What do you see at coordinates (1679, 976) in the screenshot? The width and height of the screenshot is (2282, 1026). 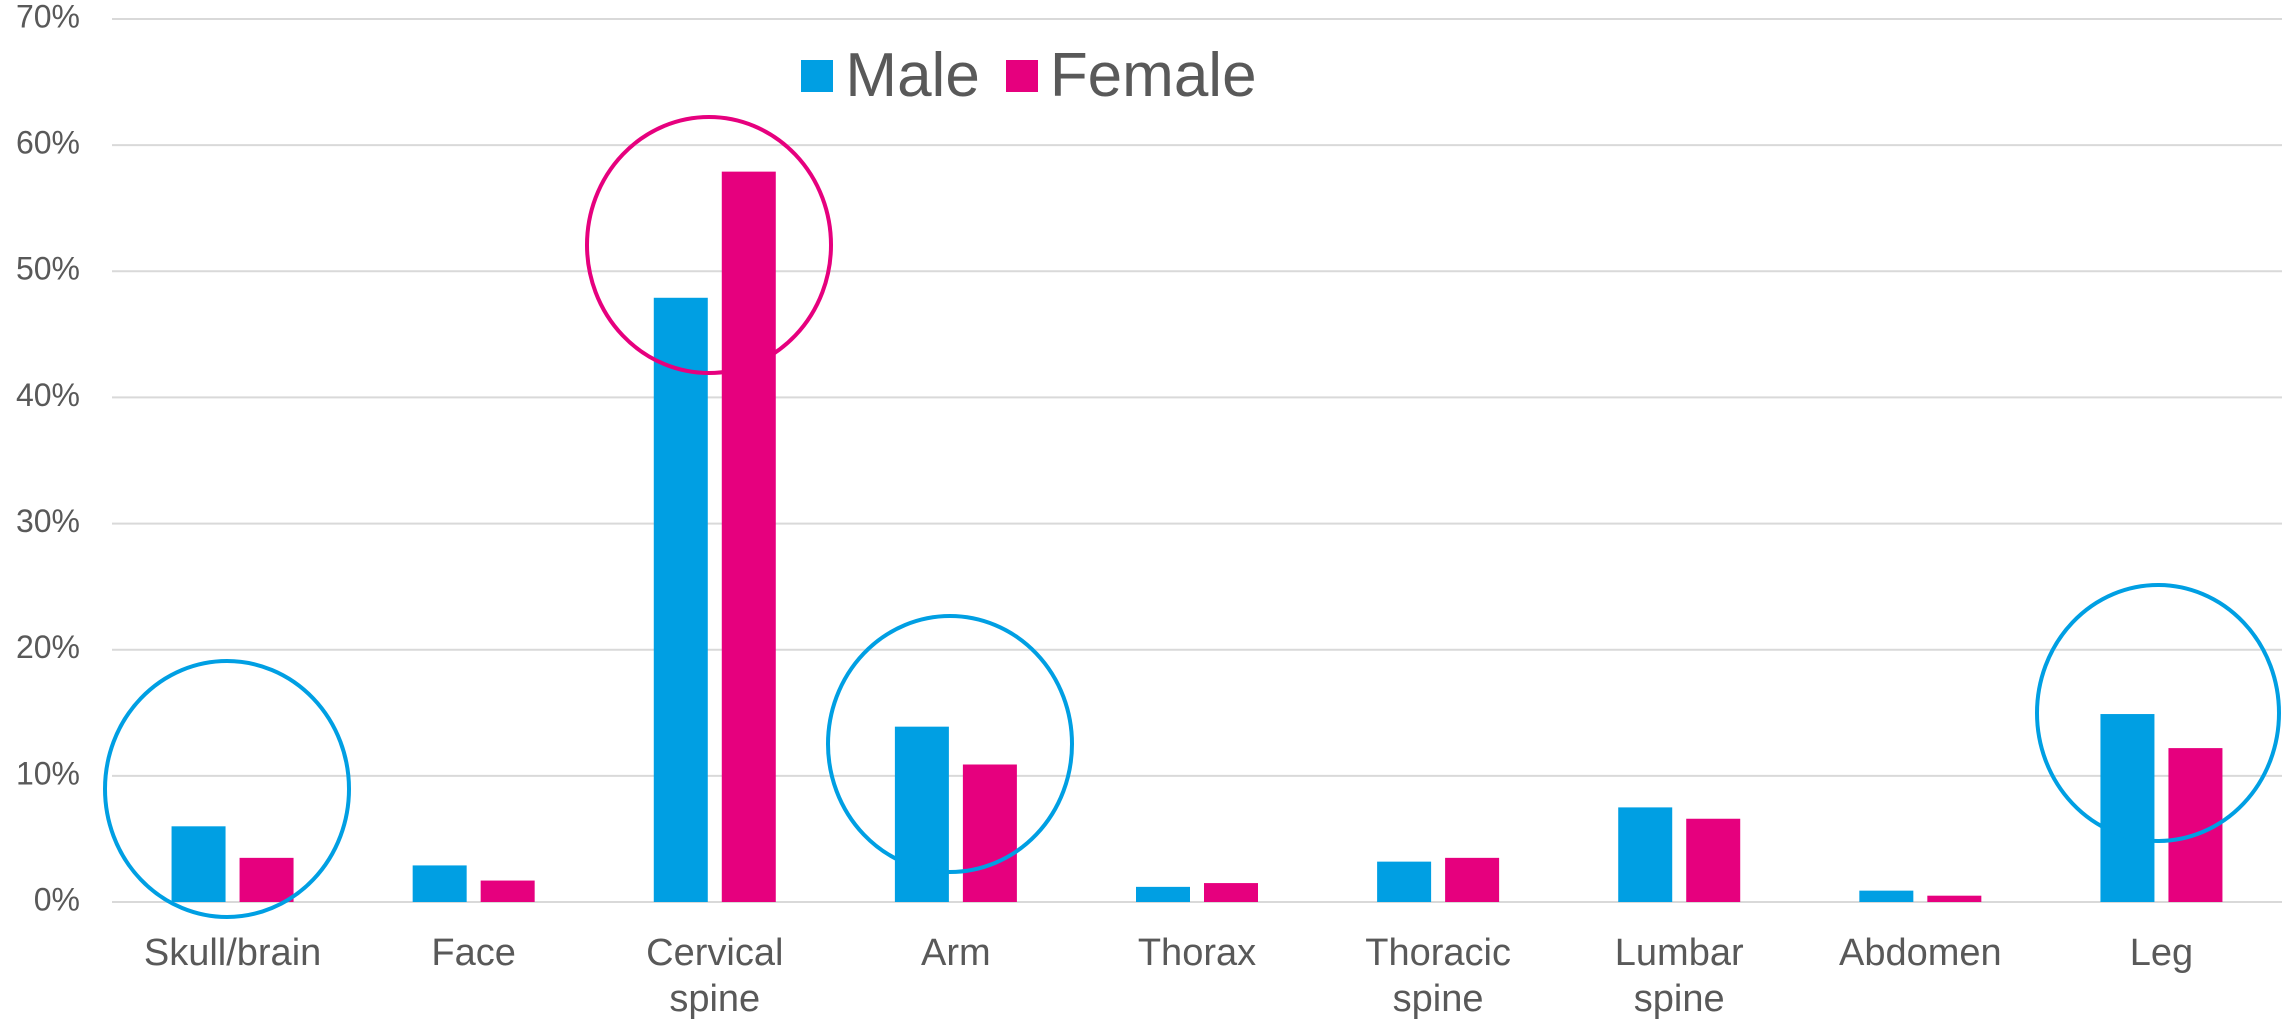 I see `x-tick-label: Lumbar spine` at bounding box center [1679, 976].